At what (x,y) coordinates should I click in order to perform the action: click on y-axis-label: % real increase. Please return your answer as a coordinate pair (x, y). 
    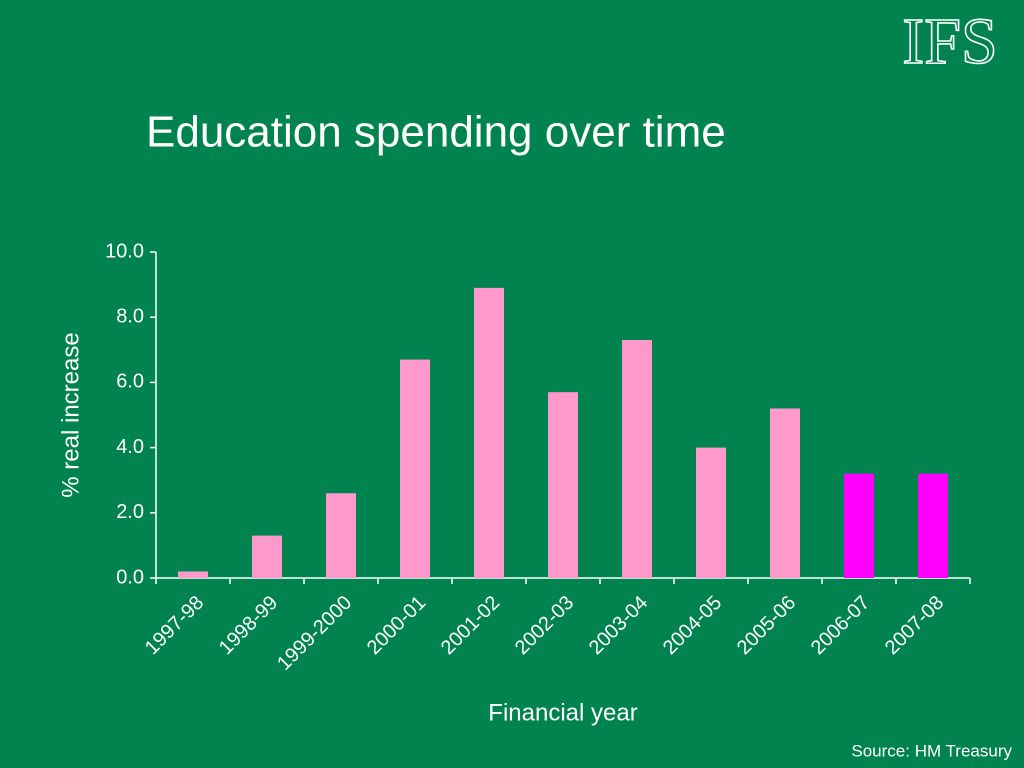
    Looking at the image, I should click on (70, 414).